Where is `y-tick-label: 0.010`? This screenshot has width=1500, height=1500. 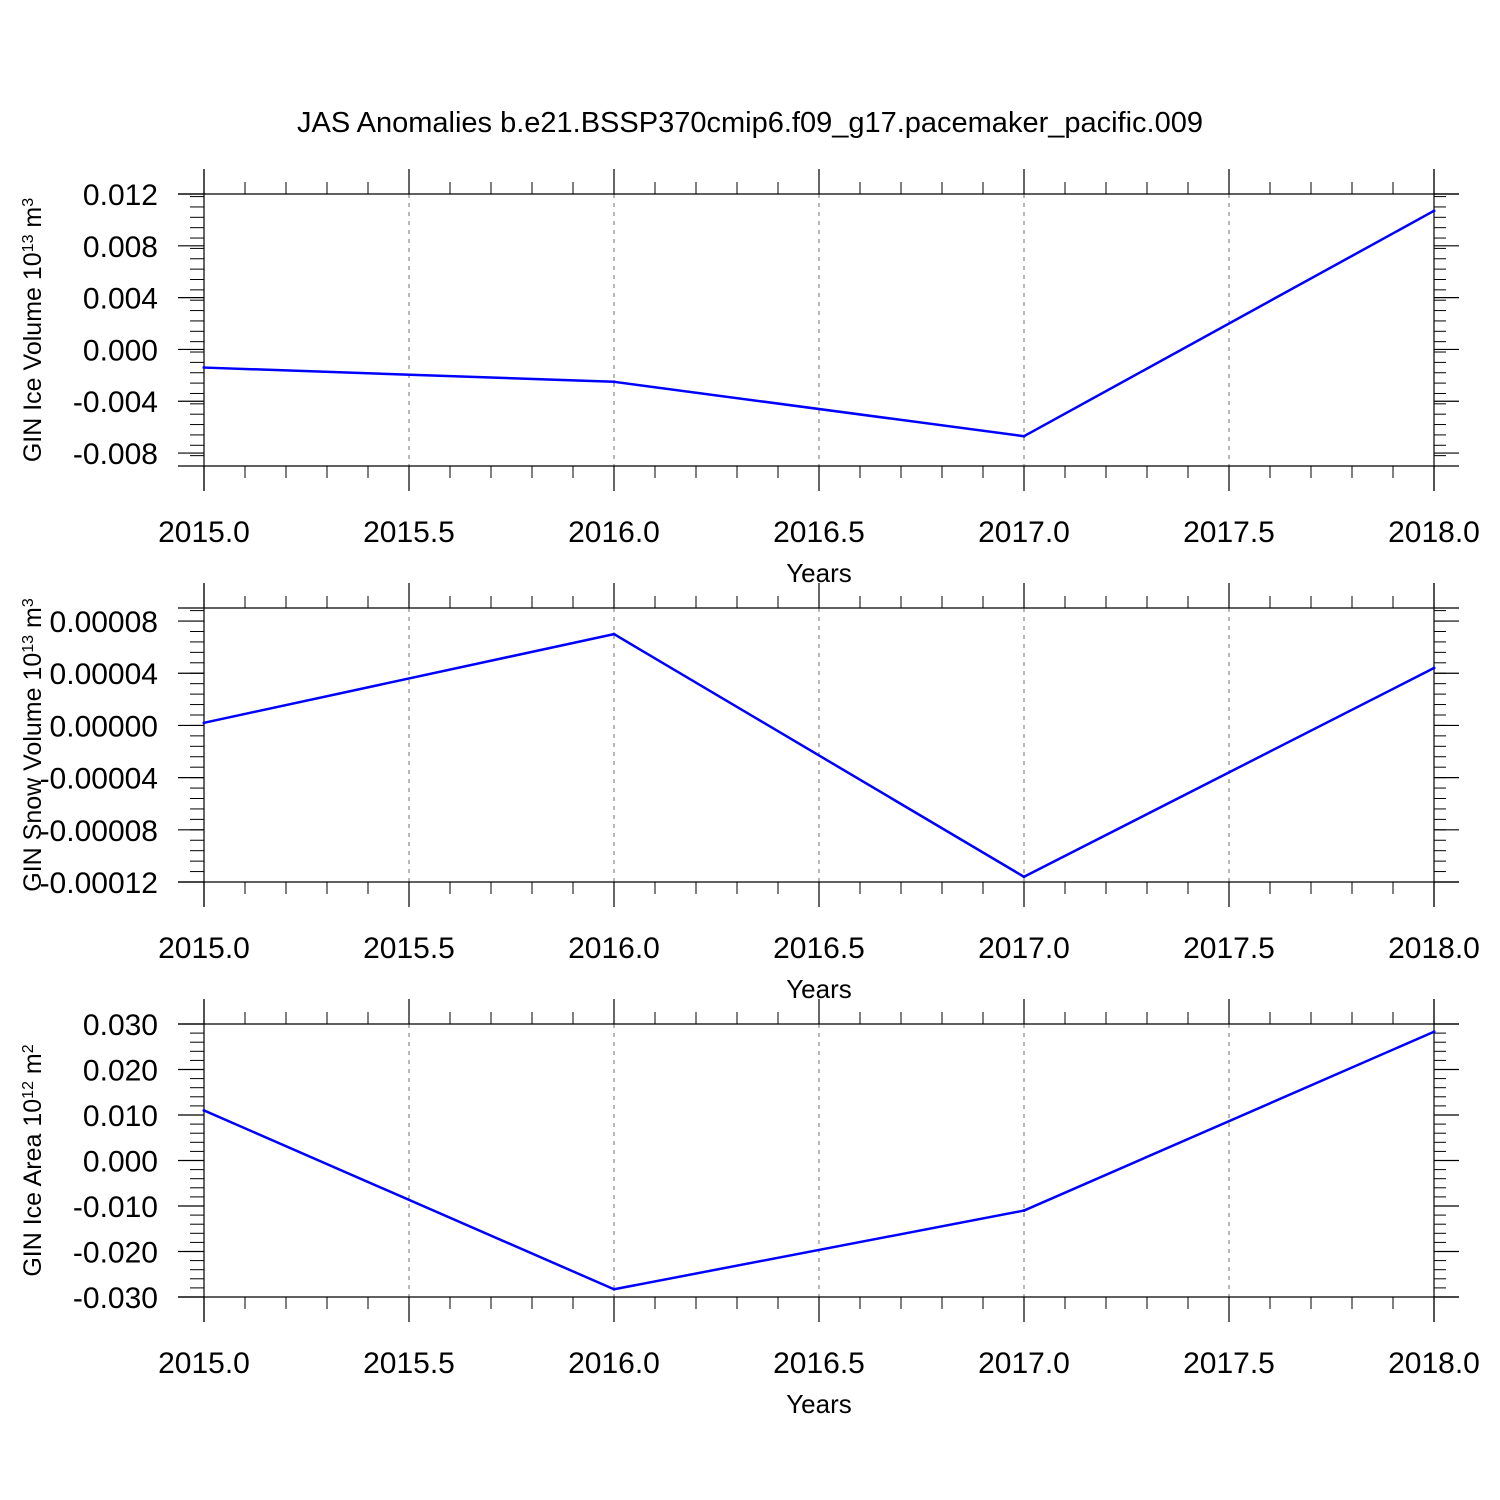
y-tick-label: 0.010 is located at coordinates (120, 1116).